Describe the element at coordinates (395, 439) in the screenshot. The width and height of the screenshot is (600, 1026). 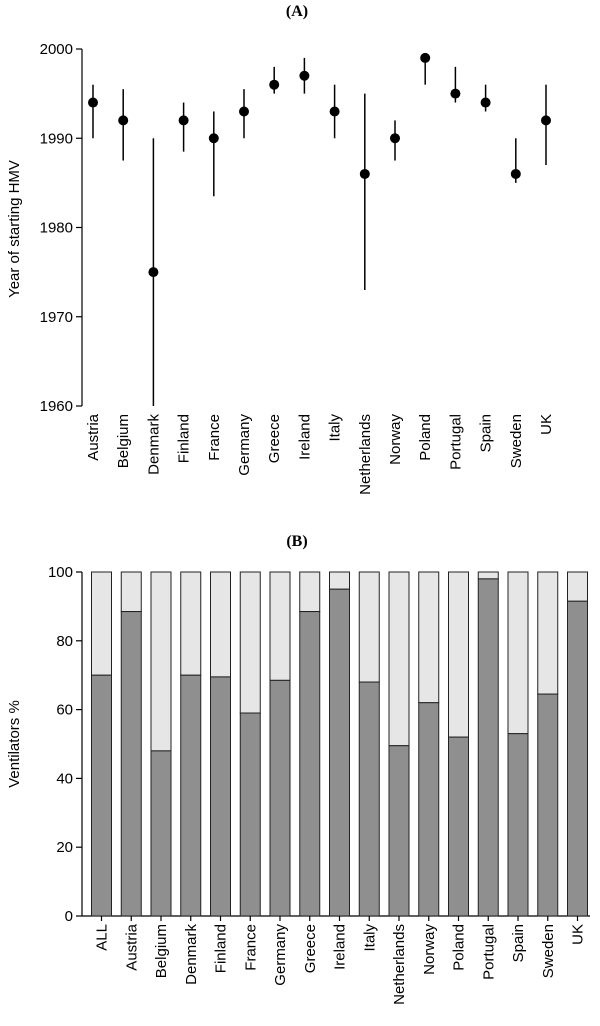
I see `panel-a-x-tick-label: Norway` at that location.